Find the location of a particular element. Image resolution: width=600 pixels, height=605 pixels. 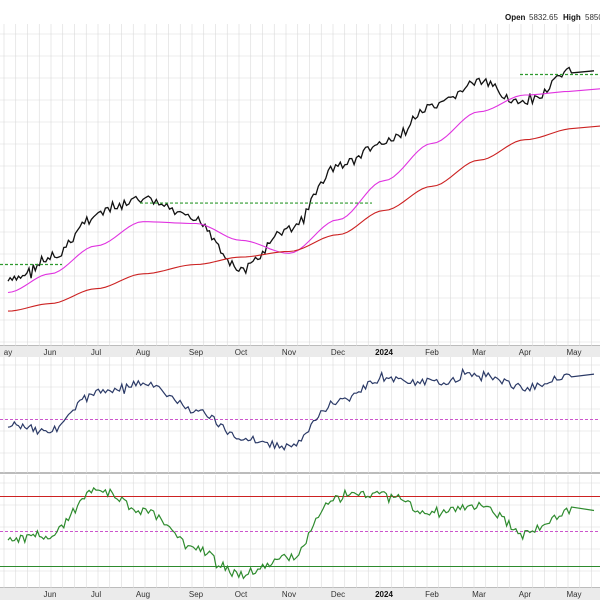

indicator-line is located at coordinates (301, 409).